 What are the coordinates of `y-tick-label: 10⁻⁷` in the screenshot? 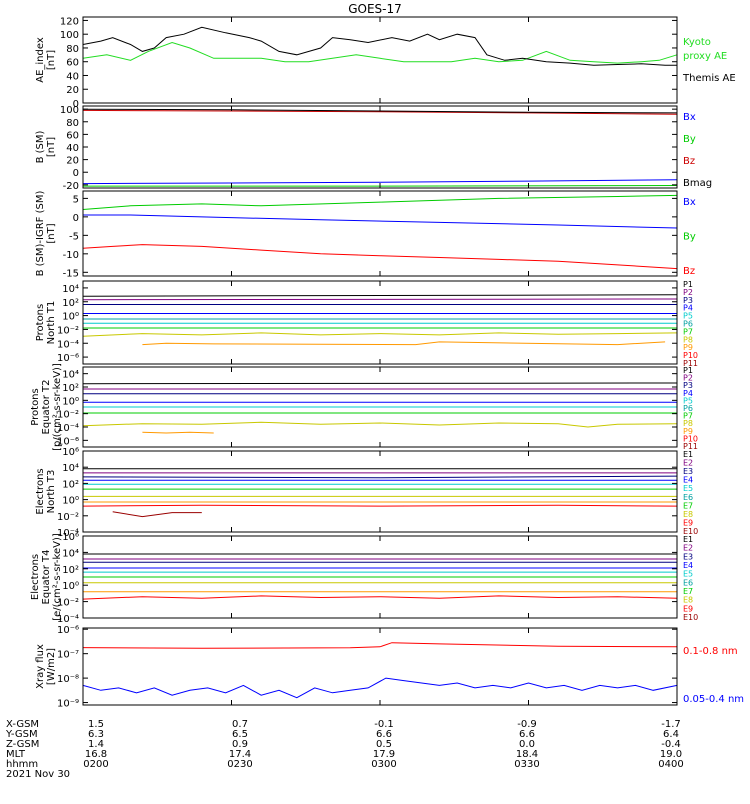 It's located at (68, 655).